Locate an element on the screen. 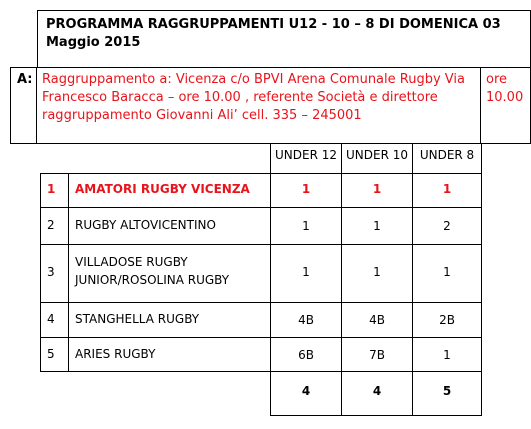  row-1-num: 1 is located at coordinates (51, 189).